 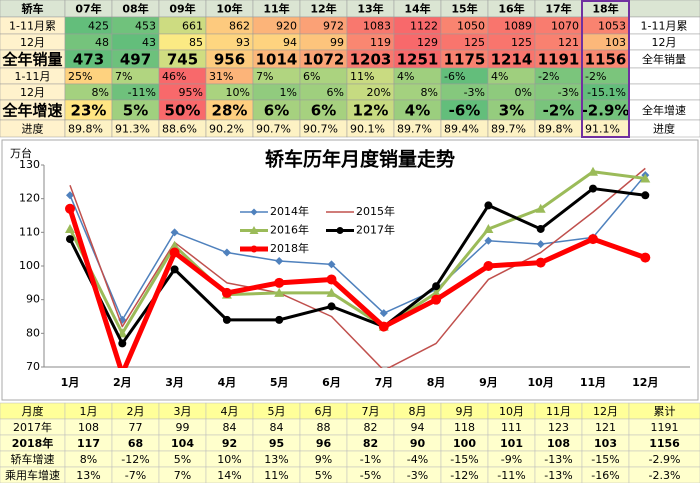 What do you see at coordinates (511, 459) in the screenshot?
I see `cell-text: -9%` at bounding box center [511, 459].